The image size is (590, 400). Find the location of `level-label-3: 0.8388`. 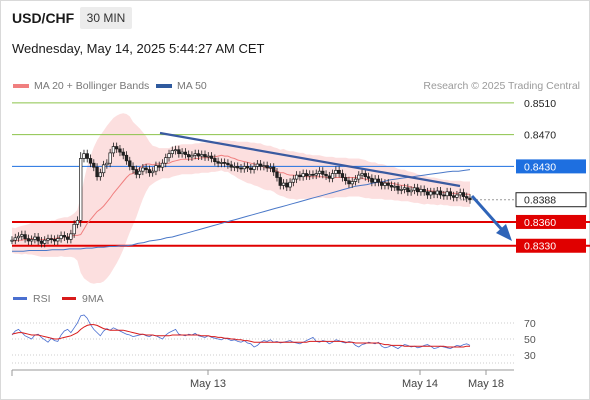

level-label-3: 0.8388 is located at coordinates (540, 201).